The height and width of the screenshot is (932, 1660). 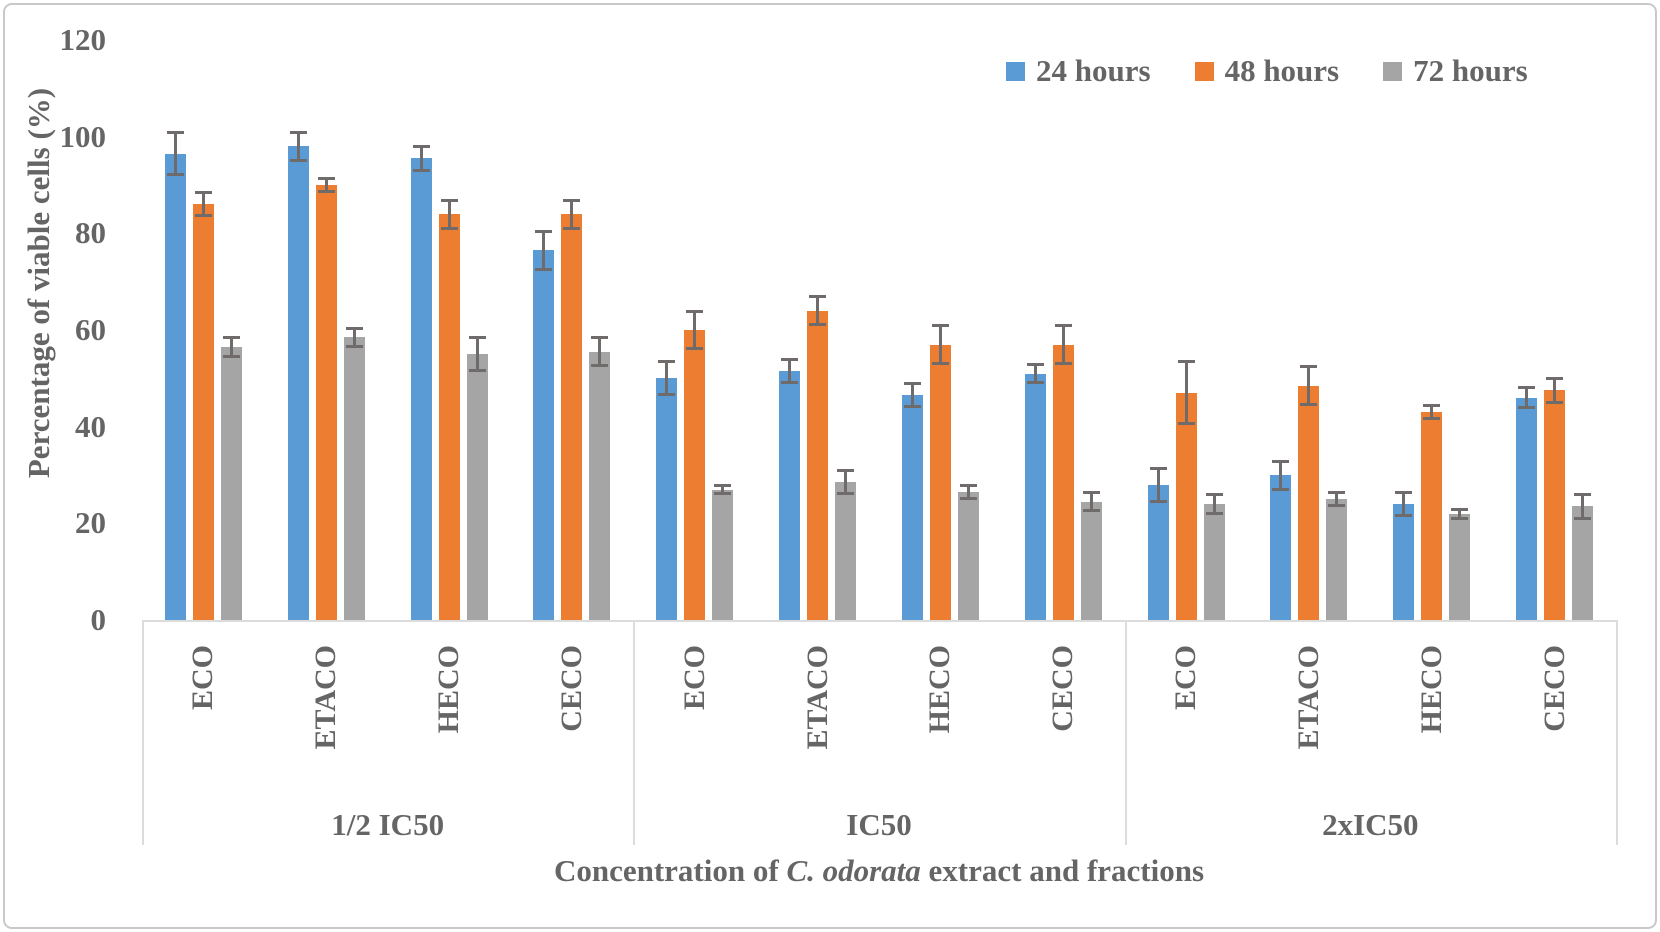 I want to click on category-label-heco-2xic50: HECO, so click(x=1431, y=689).